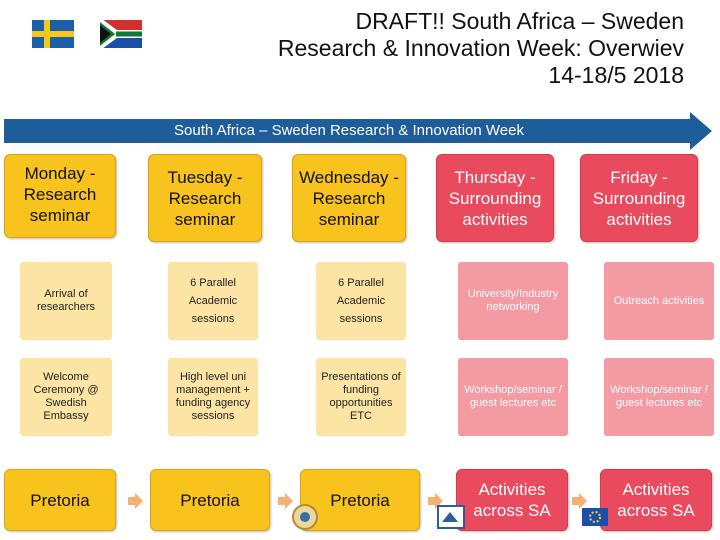 The height and width of the screenshot is (540, 720). I want to click on title-line-1: DRAFT!! South Africa – Sweden, so click(519, 21).